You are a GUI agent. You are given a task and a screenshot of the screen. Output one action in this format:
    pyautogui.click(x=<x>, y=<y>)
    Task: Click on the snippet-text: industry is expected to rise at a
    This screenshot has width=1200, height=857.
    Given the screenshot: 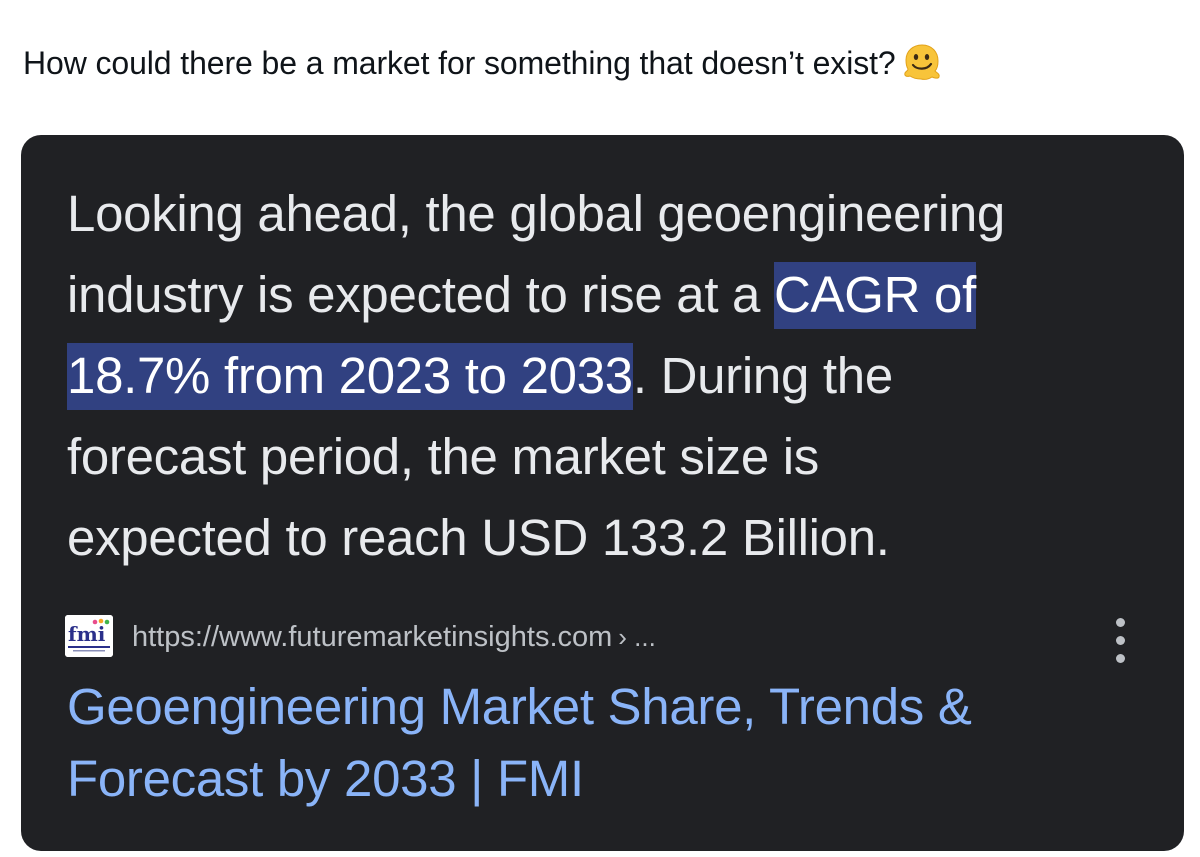 What is the action you would take?
    pyautogui.click(x=420, y=294)
    